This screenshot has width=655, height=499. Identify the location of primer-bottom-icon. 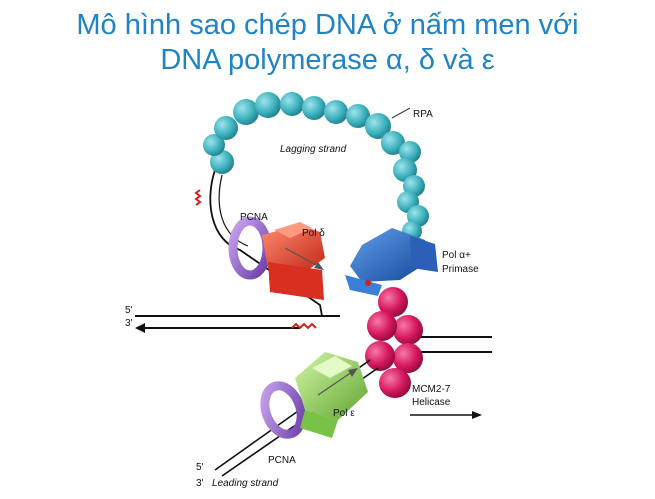
(304, 326).